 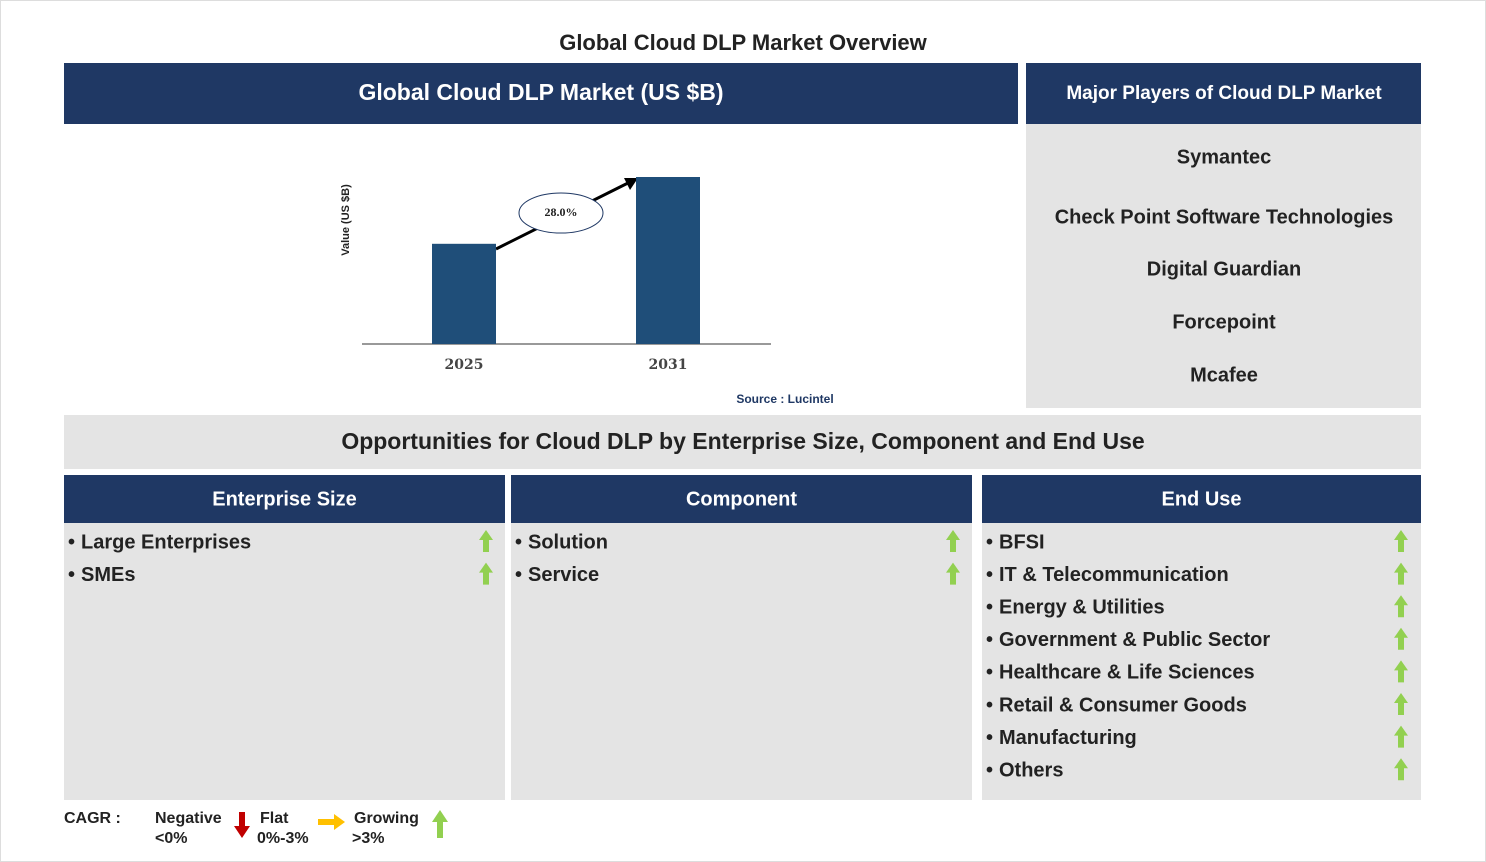 What do you see at coordinates (743, 42) in the screenshot?
I see `page-title: Global Cloud DLP Market Overview` at bounding box center [743, 42].